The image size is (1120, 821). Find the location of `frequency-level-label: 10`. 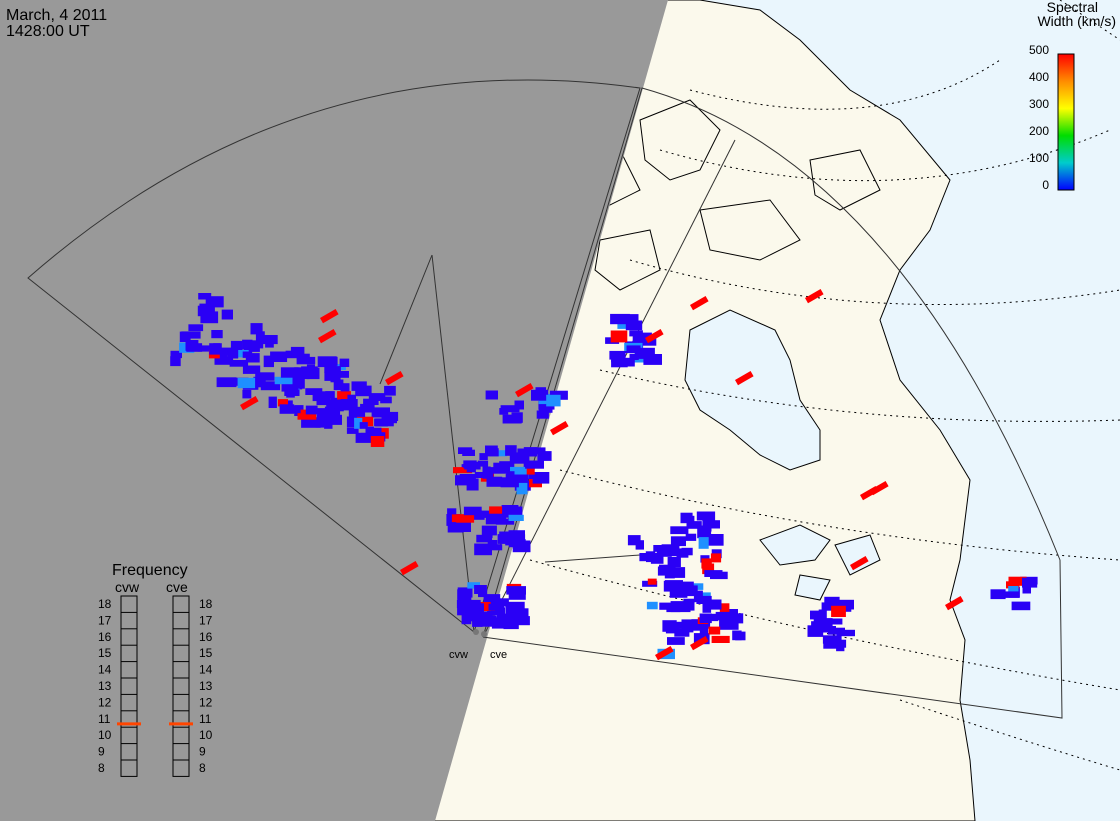

frequency-level-label: 10 is located at coordinates (206, 735).